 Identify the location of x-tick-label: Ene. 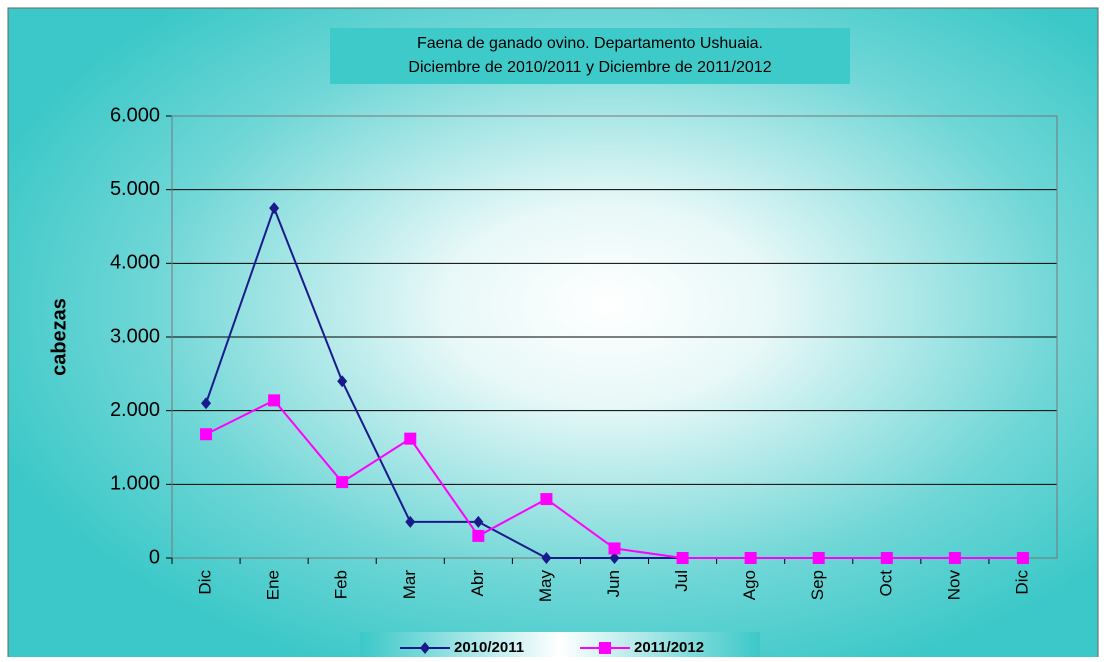
(273, 585).